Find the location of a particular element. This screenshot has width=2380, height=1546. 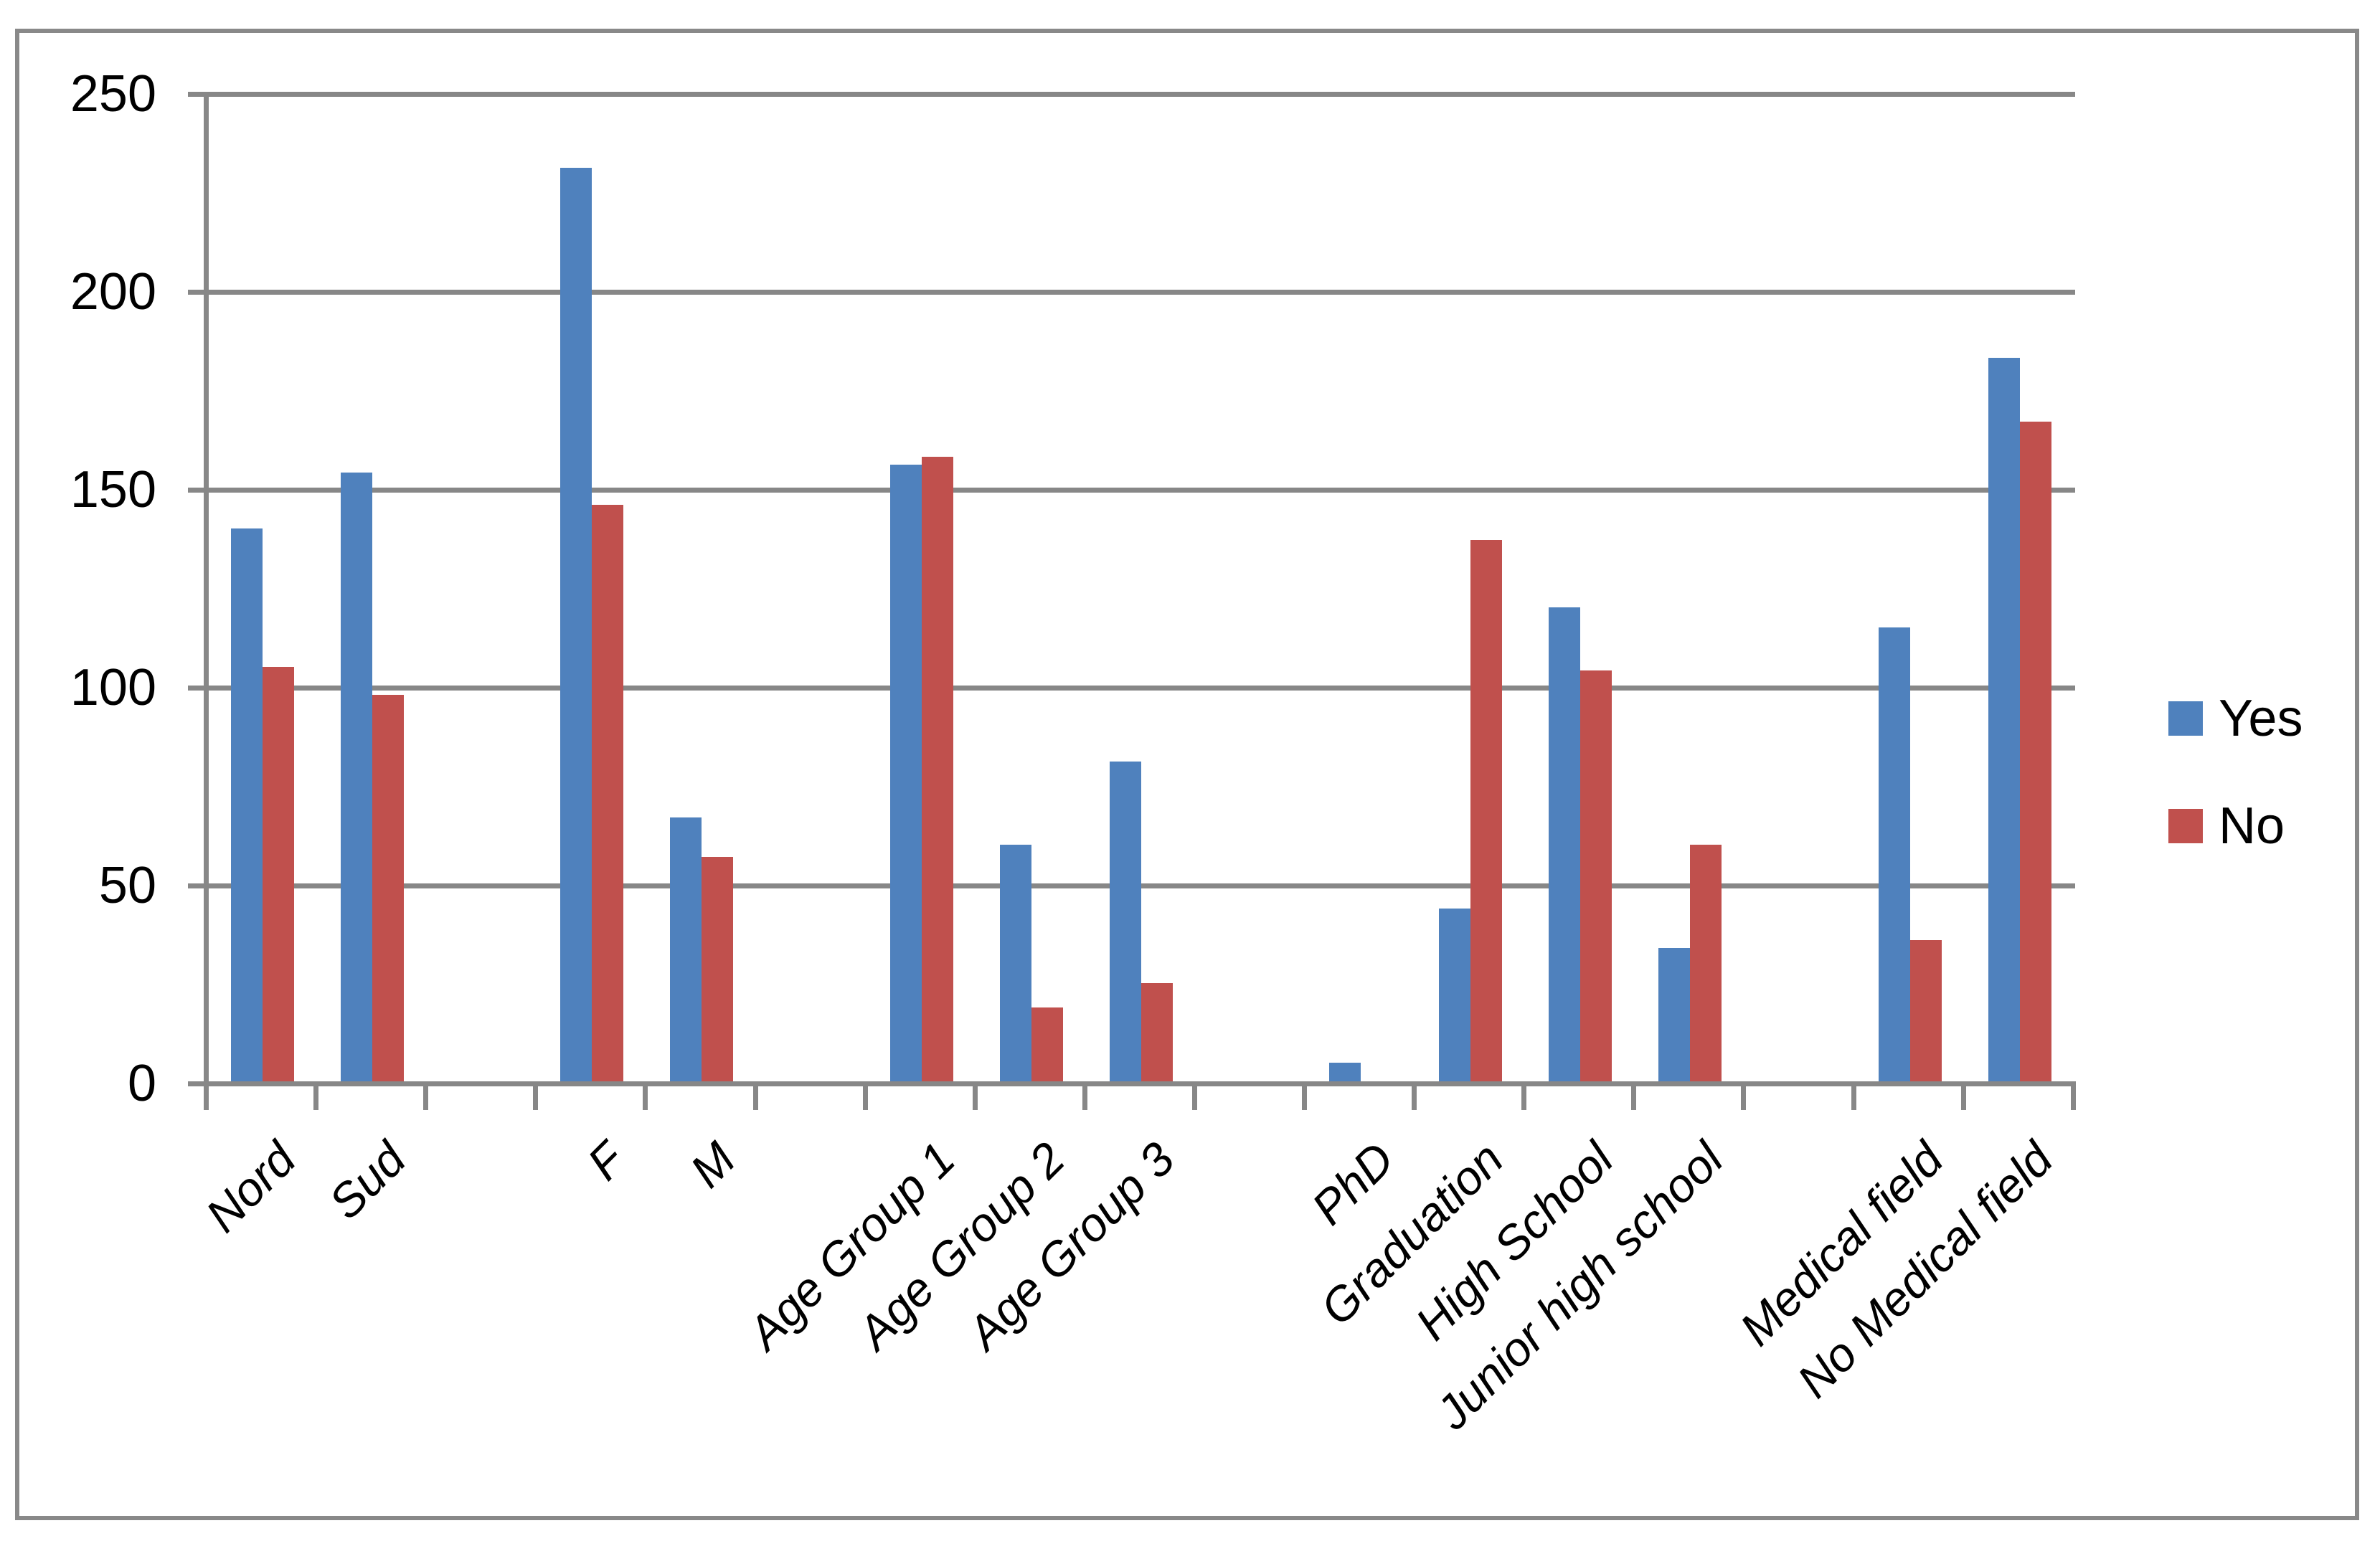

legend-item-yes: Yes is located at coordinates (2235, 718).